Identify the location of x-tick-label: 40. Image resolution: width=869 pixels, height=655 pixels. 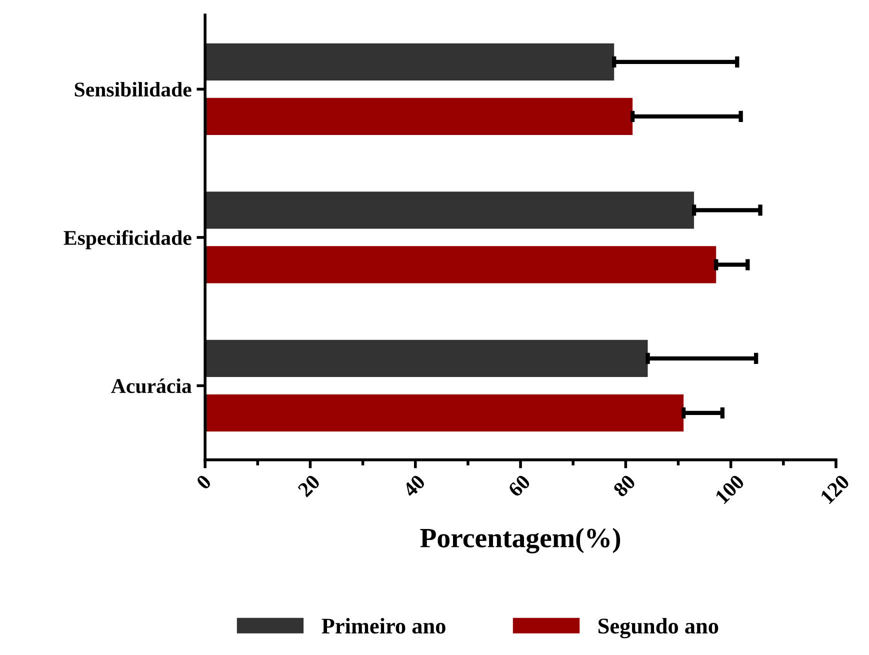
(414, 486).